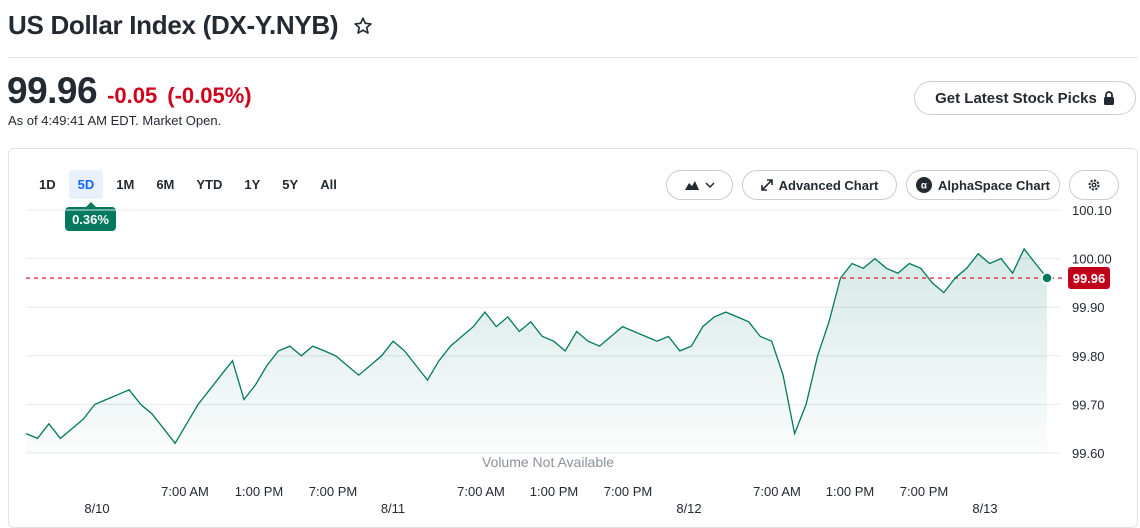  I want to click on latest-picks-button: Get Latest Stock Picks, so click(1025, 98).